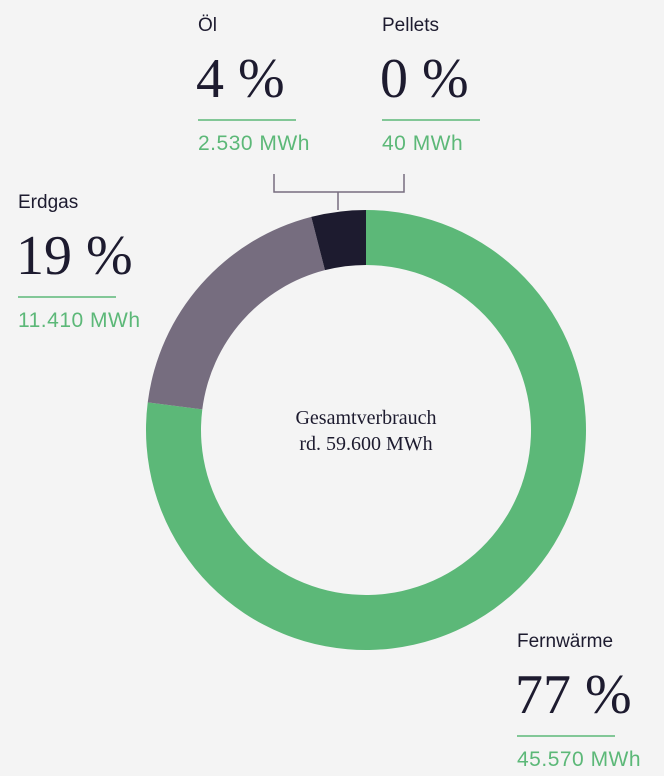 The width and height of the screenshot is (664, 776). What do you see at coordinates (410, 25) in the screenshot?
I see `segment-name: Pellets` at bounding box center [410, 25].